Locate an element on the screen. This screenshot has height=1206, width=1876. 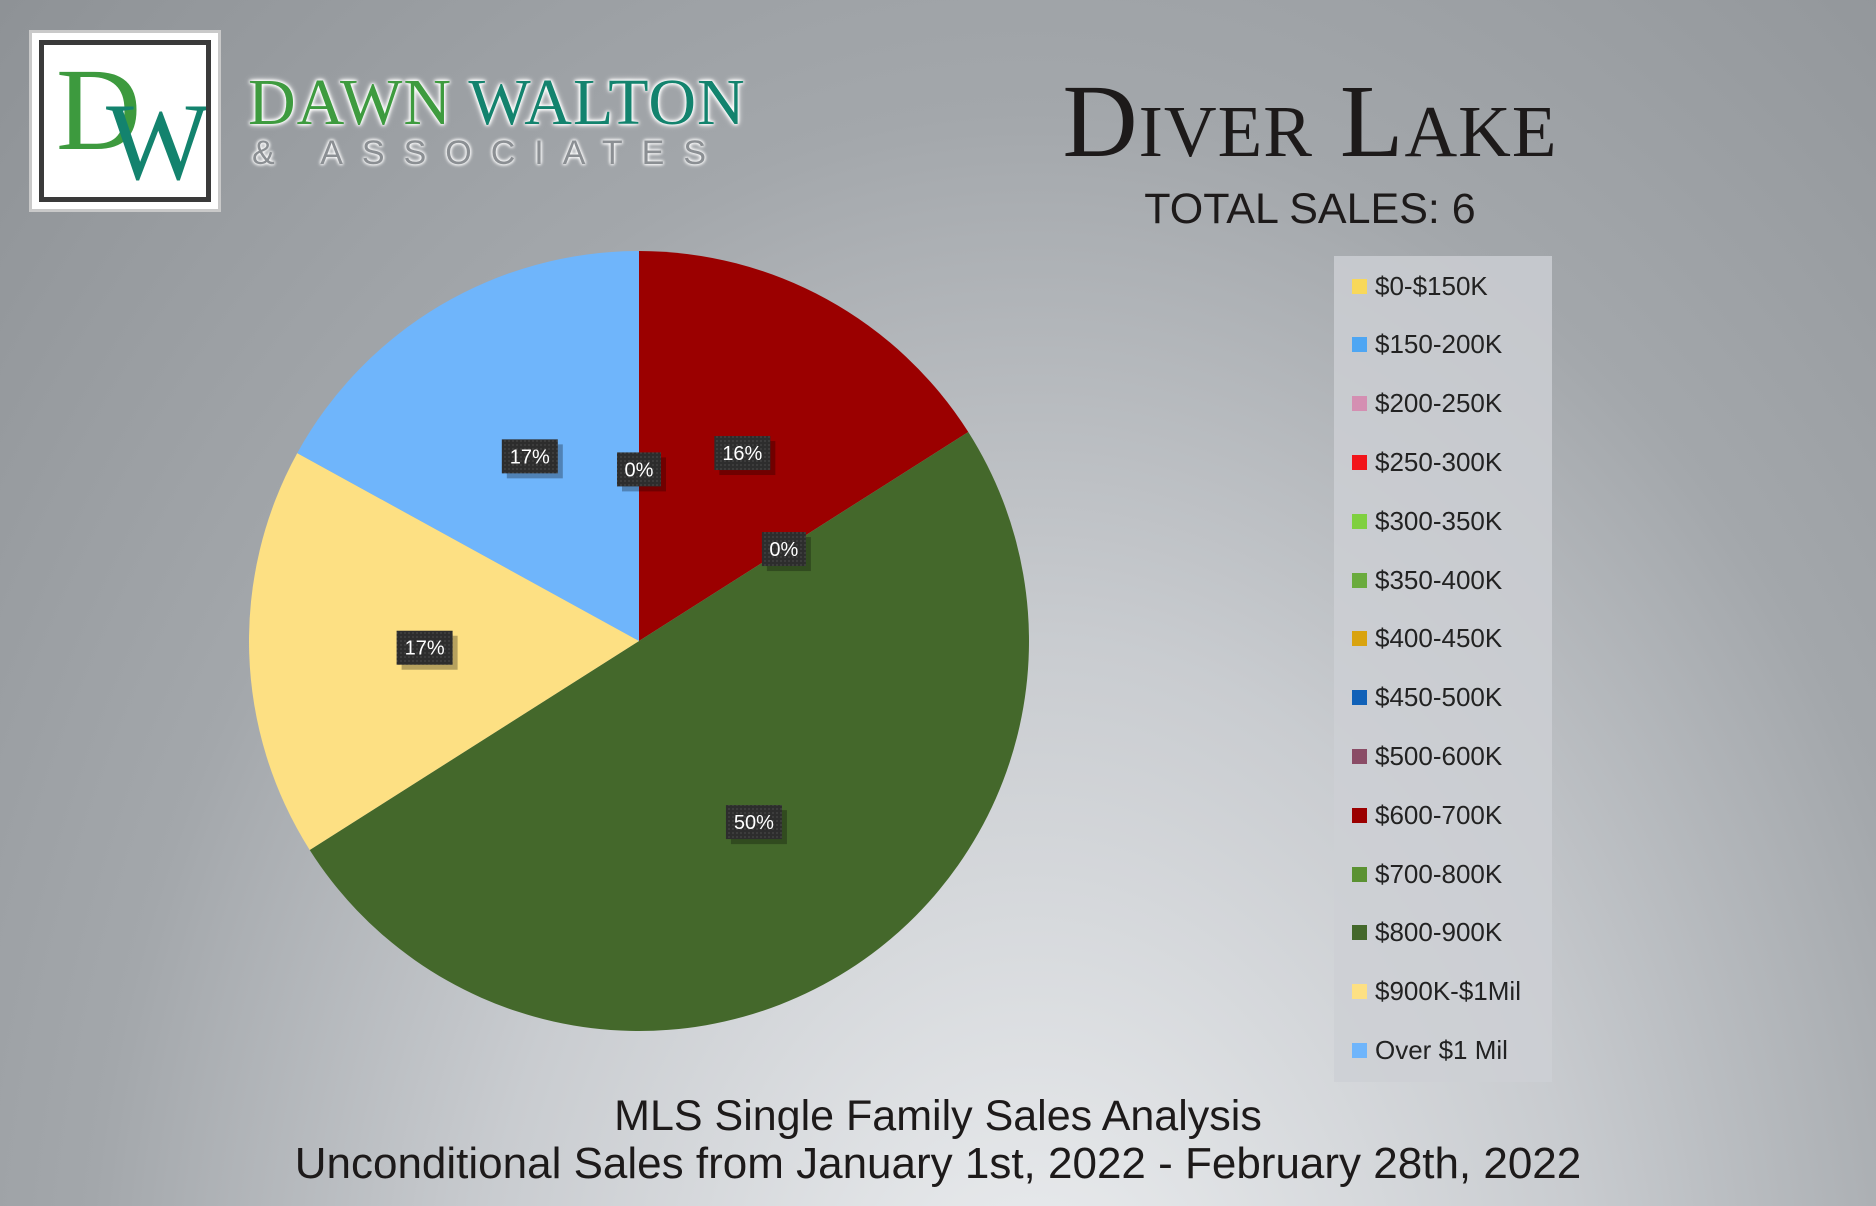
legend-label: $900K-$1Mil is located at coordinates (1448, 991).